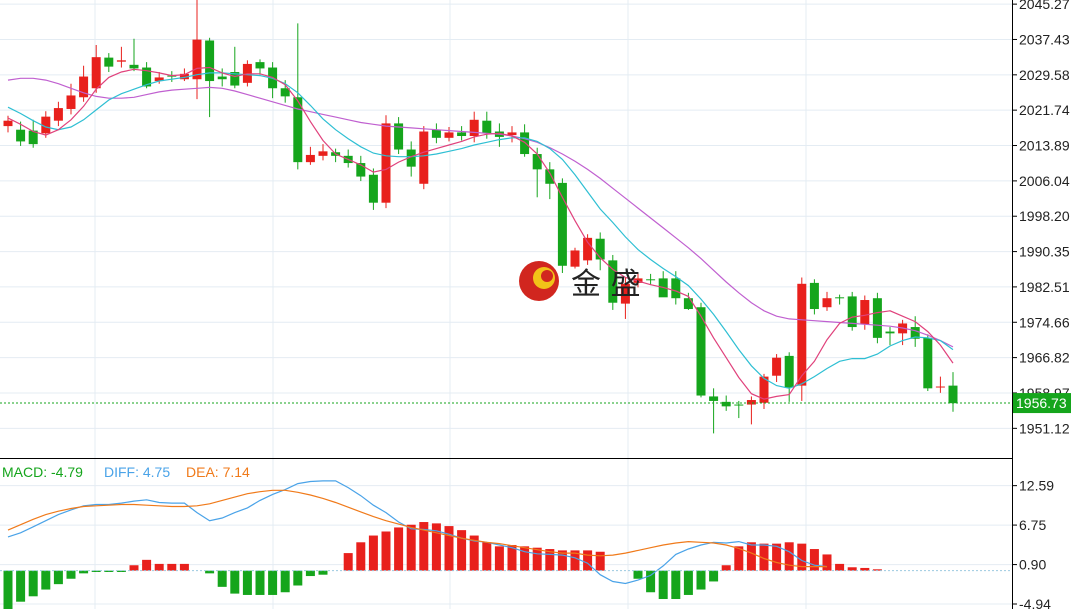 The image size is (1071, 609). I want to click on price-tick-label: 1990.35, so click(1044, 252).